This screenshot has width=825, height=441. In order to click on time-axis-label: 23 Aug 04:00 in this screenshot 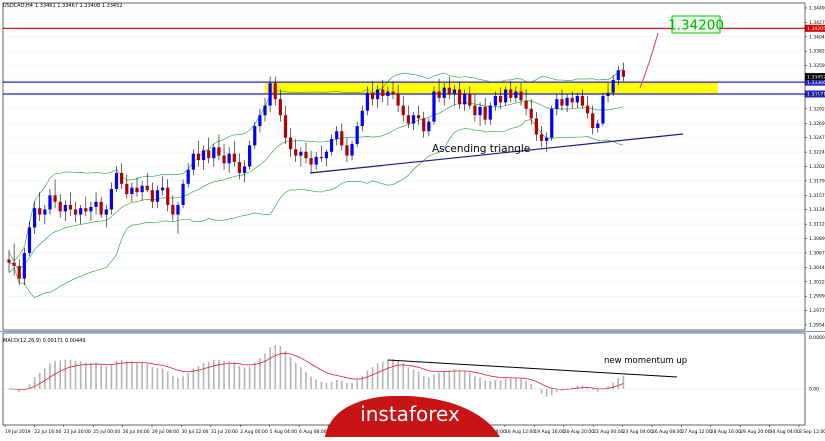, I will do `click(638, 432)`.